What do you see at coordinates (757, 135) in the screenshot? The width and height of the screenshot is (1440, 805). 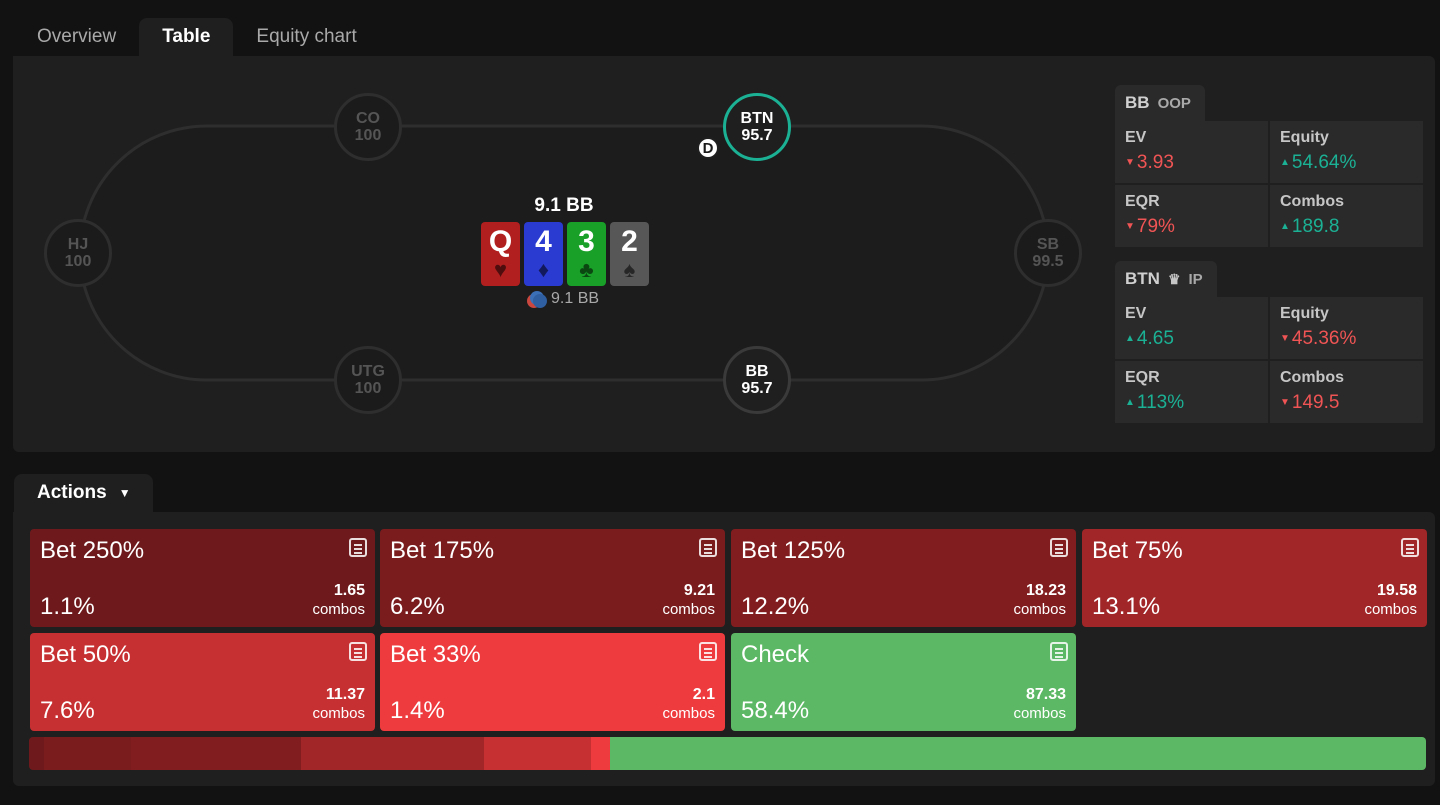 I see `seat-stack: 95.7` at bounding box center [757, 135].